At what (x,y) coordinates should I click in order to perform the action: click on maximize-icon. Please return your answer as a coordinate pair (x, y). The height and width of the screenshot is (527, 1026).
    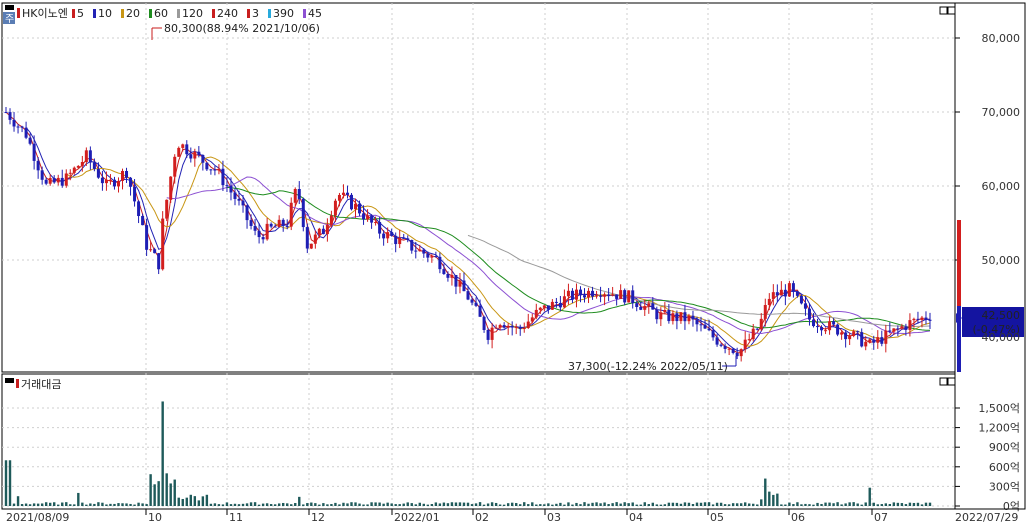
    Looking at the image, I should click on (943, 10).